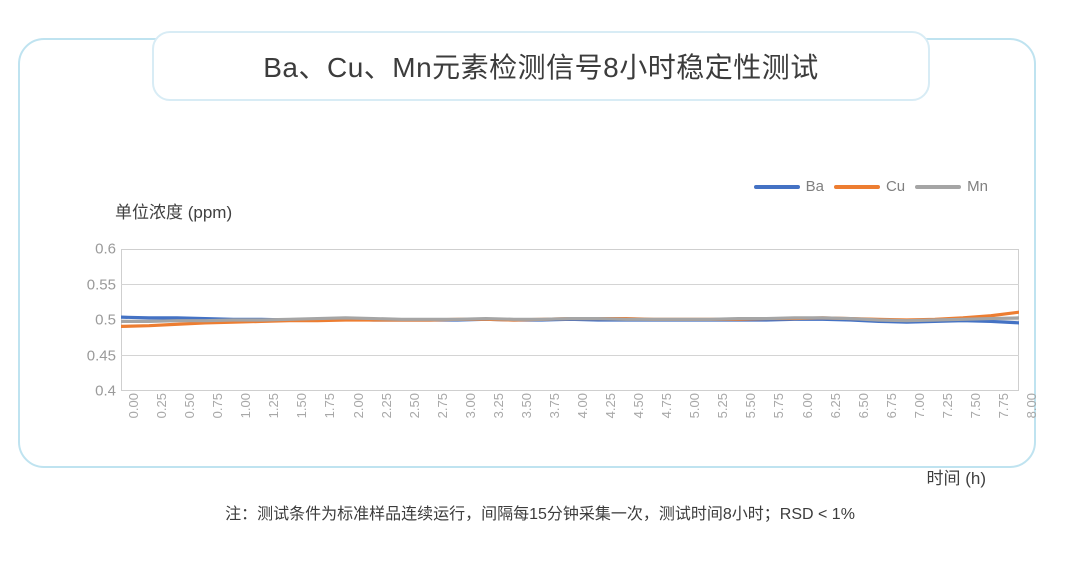  I want to click on x-axis-tick: 0.25, so click(162, 406).